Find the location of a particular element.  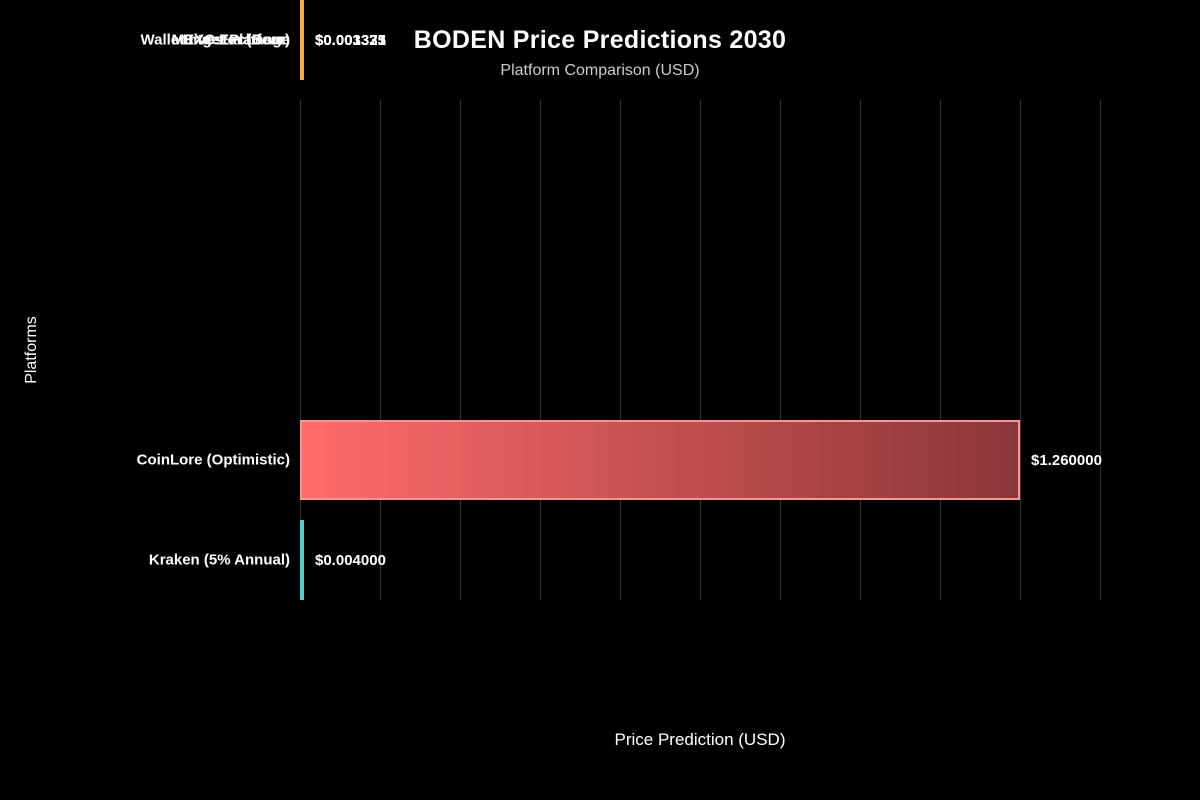

category-label: CoinLore (Optimistic) is located at coordinates (213, 460).